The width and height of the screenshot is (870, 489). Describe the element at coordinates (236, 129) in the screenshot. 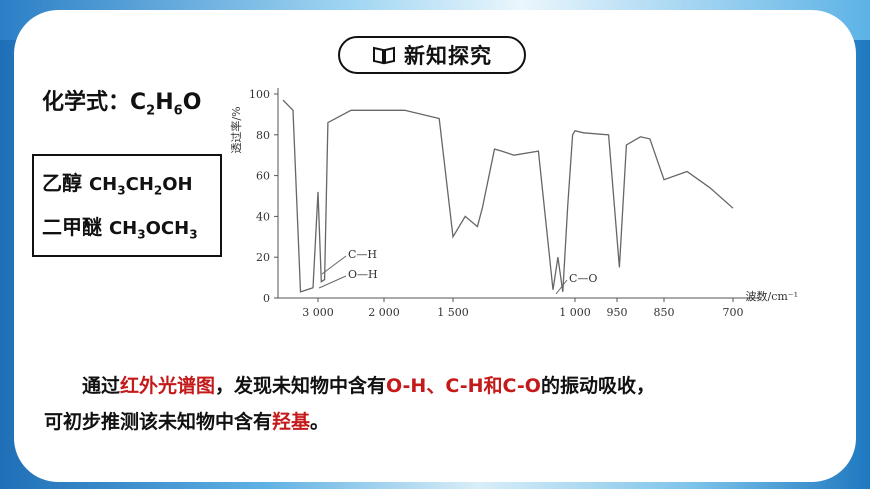

I see `y-axis-label: 透过率/%` at that location.